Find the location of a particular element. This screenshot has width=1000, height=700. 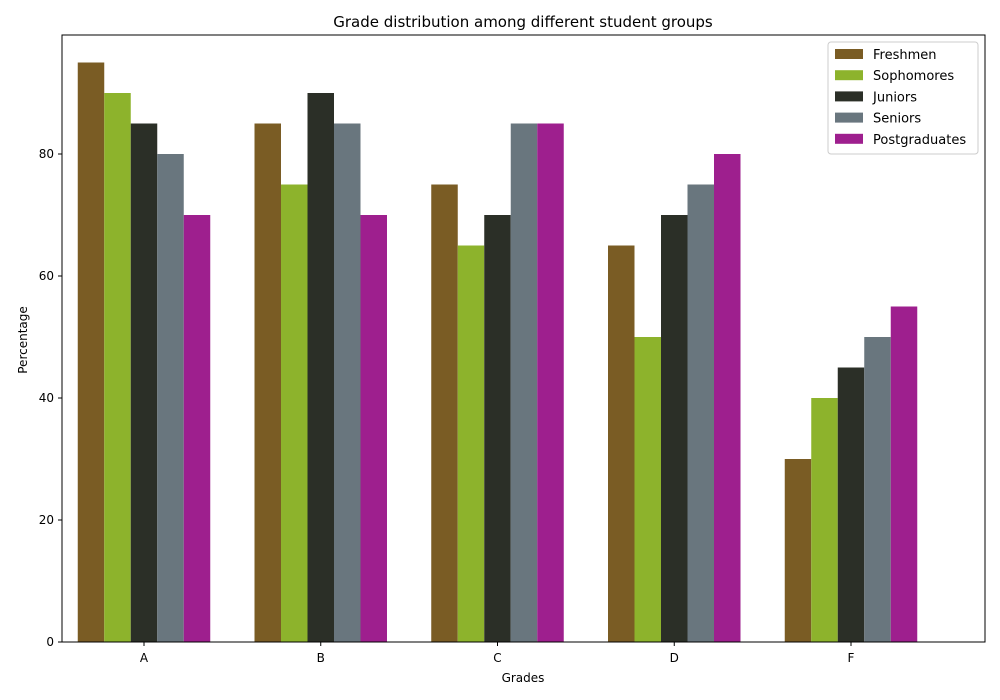

legend-swatch-sophomores is located at coordinates (849, 75).